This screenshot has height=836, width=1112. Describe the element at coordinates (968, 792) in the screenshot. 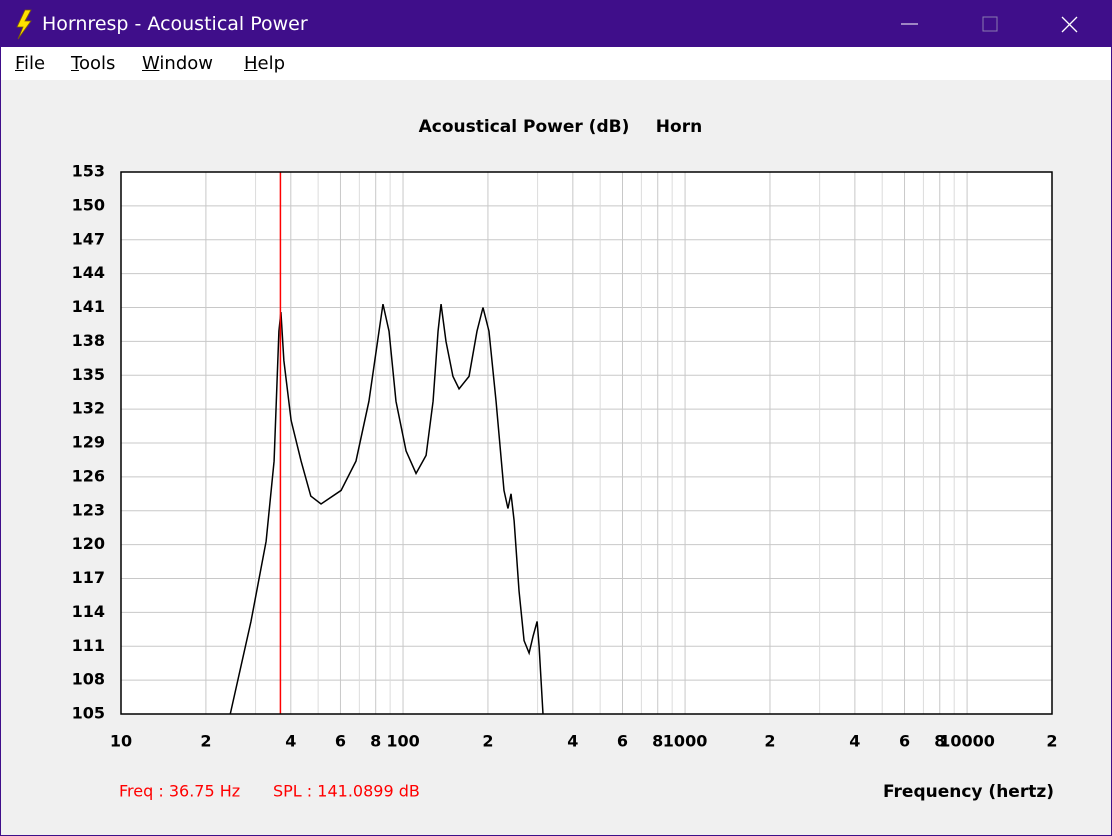

I see `x-axis-label: Frequency (hertz)` at that location.